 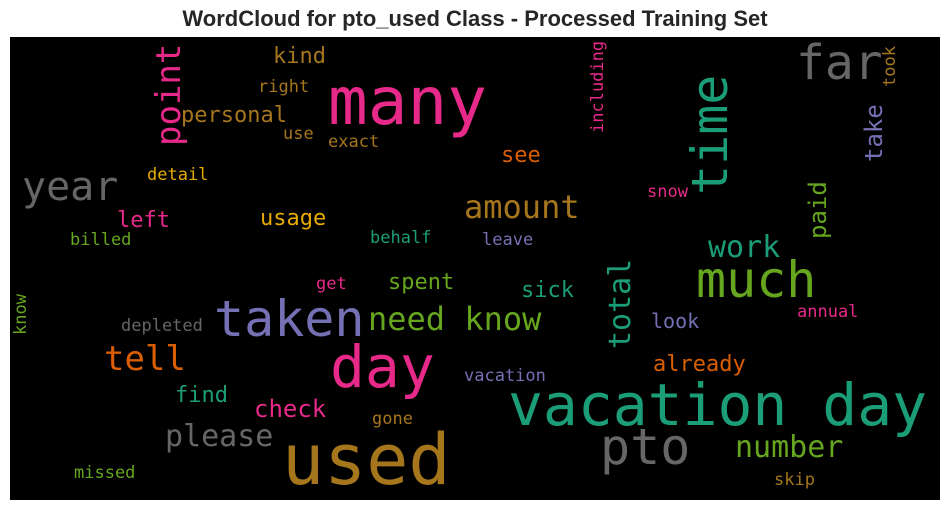 What do you see at coordinates (789, 447) in the screenshot?
I see `word-number: number` at bounding box center [789, 447].